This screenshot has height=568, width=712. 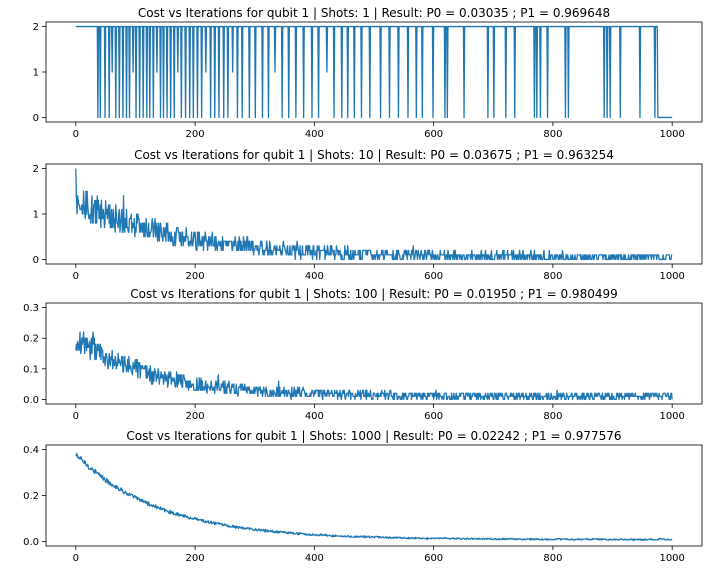 What do you see at coordinates (31, 308) in the screenshot?
I see `y-tick-label: 0.3` at bounding box center [31, 308].